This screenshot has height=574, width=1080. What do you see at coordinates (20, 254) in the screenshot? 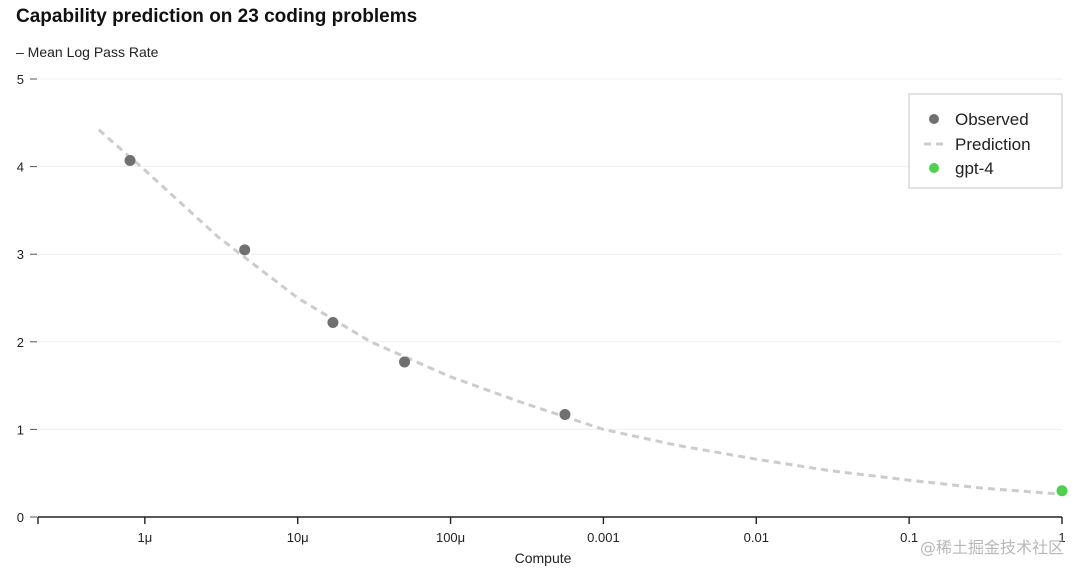
I see `y-tick-label: 3` at bounding box center [20, 254].